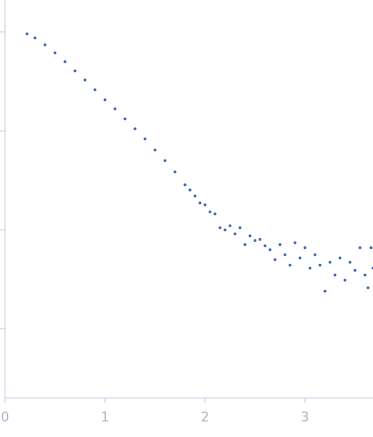  Describe the element at coordinates (305, 418) in the screenshot. I see `x-tick-label: 3` at that location.